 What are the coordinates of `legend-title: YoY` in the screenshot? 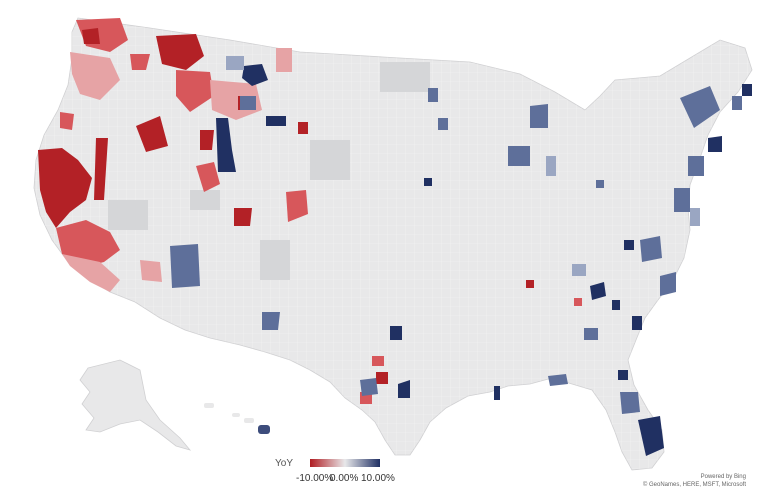 It's located at (284, 463).